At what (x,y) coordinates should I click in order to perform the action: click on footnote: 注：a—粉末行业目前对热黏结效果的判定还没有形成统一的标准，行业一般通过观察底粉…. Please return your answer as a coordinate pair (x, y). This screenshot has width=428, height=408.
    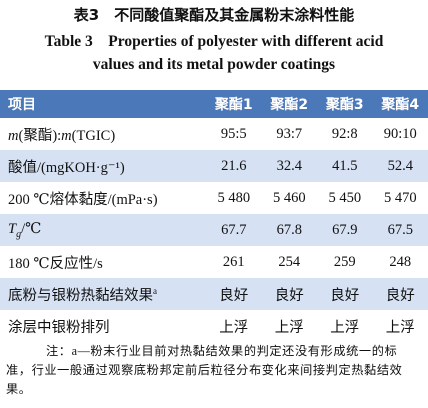
    Looking at the image, I should click on (204, 370).